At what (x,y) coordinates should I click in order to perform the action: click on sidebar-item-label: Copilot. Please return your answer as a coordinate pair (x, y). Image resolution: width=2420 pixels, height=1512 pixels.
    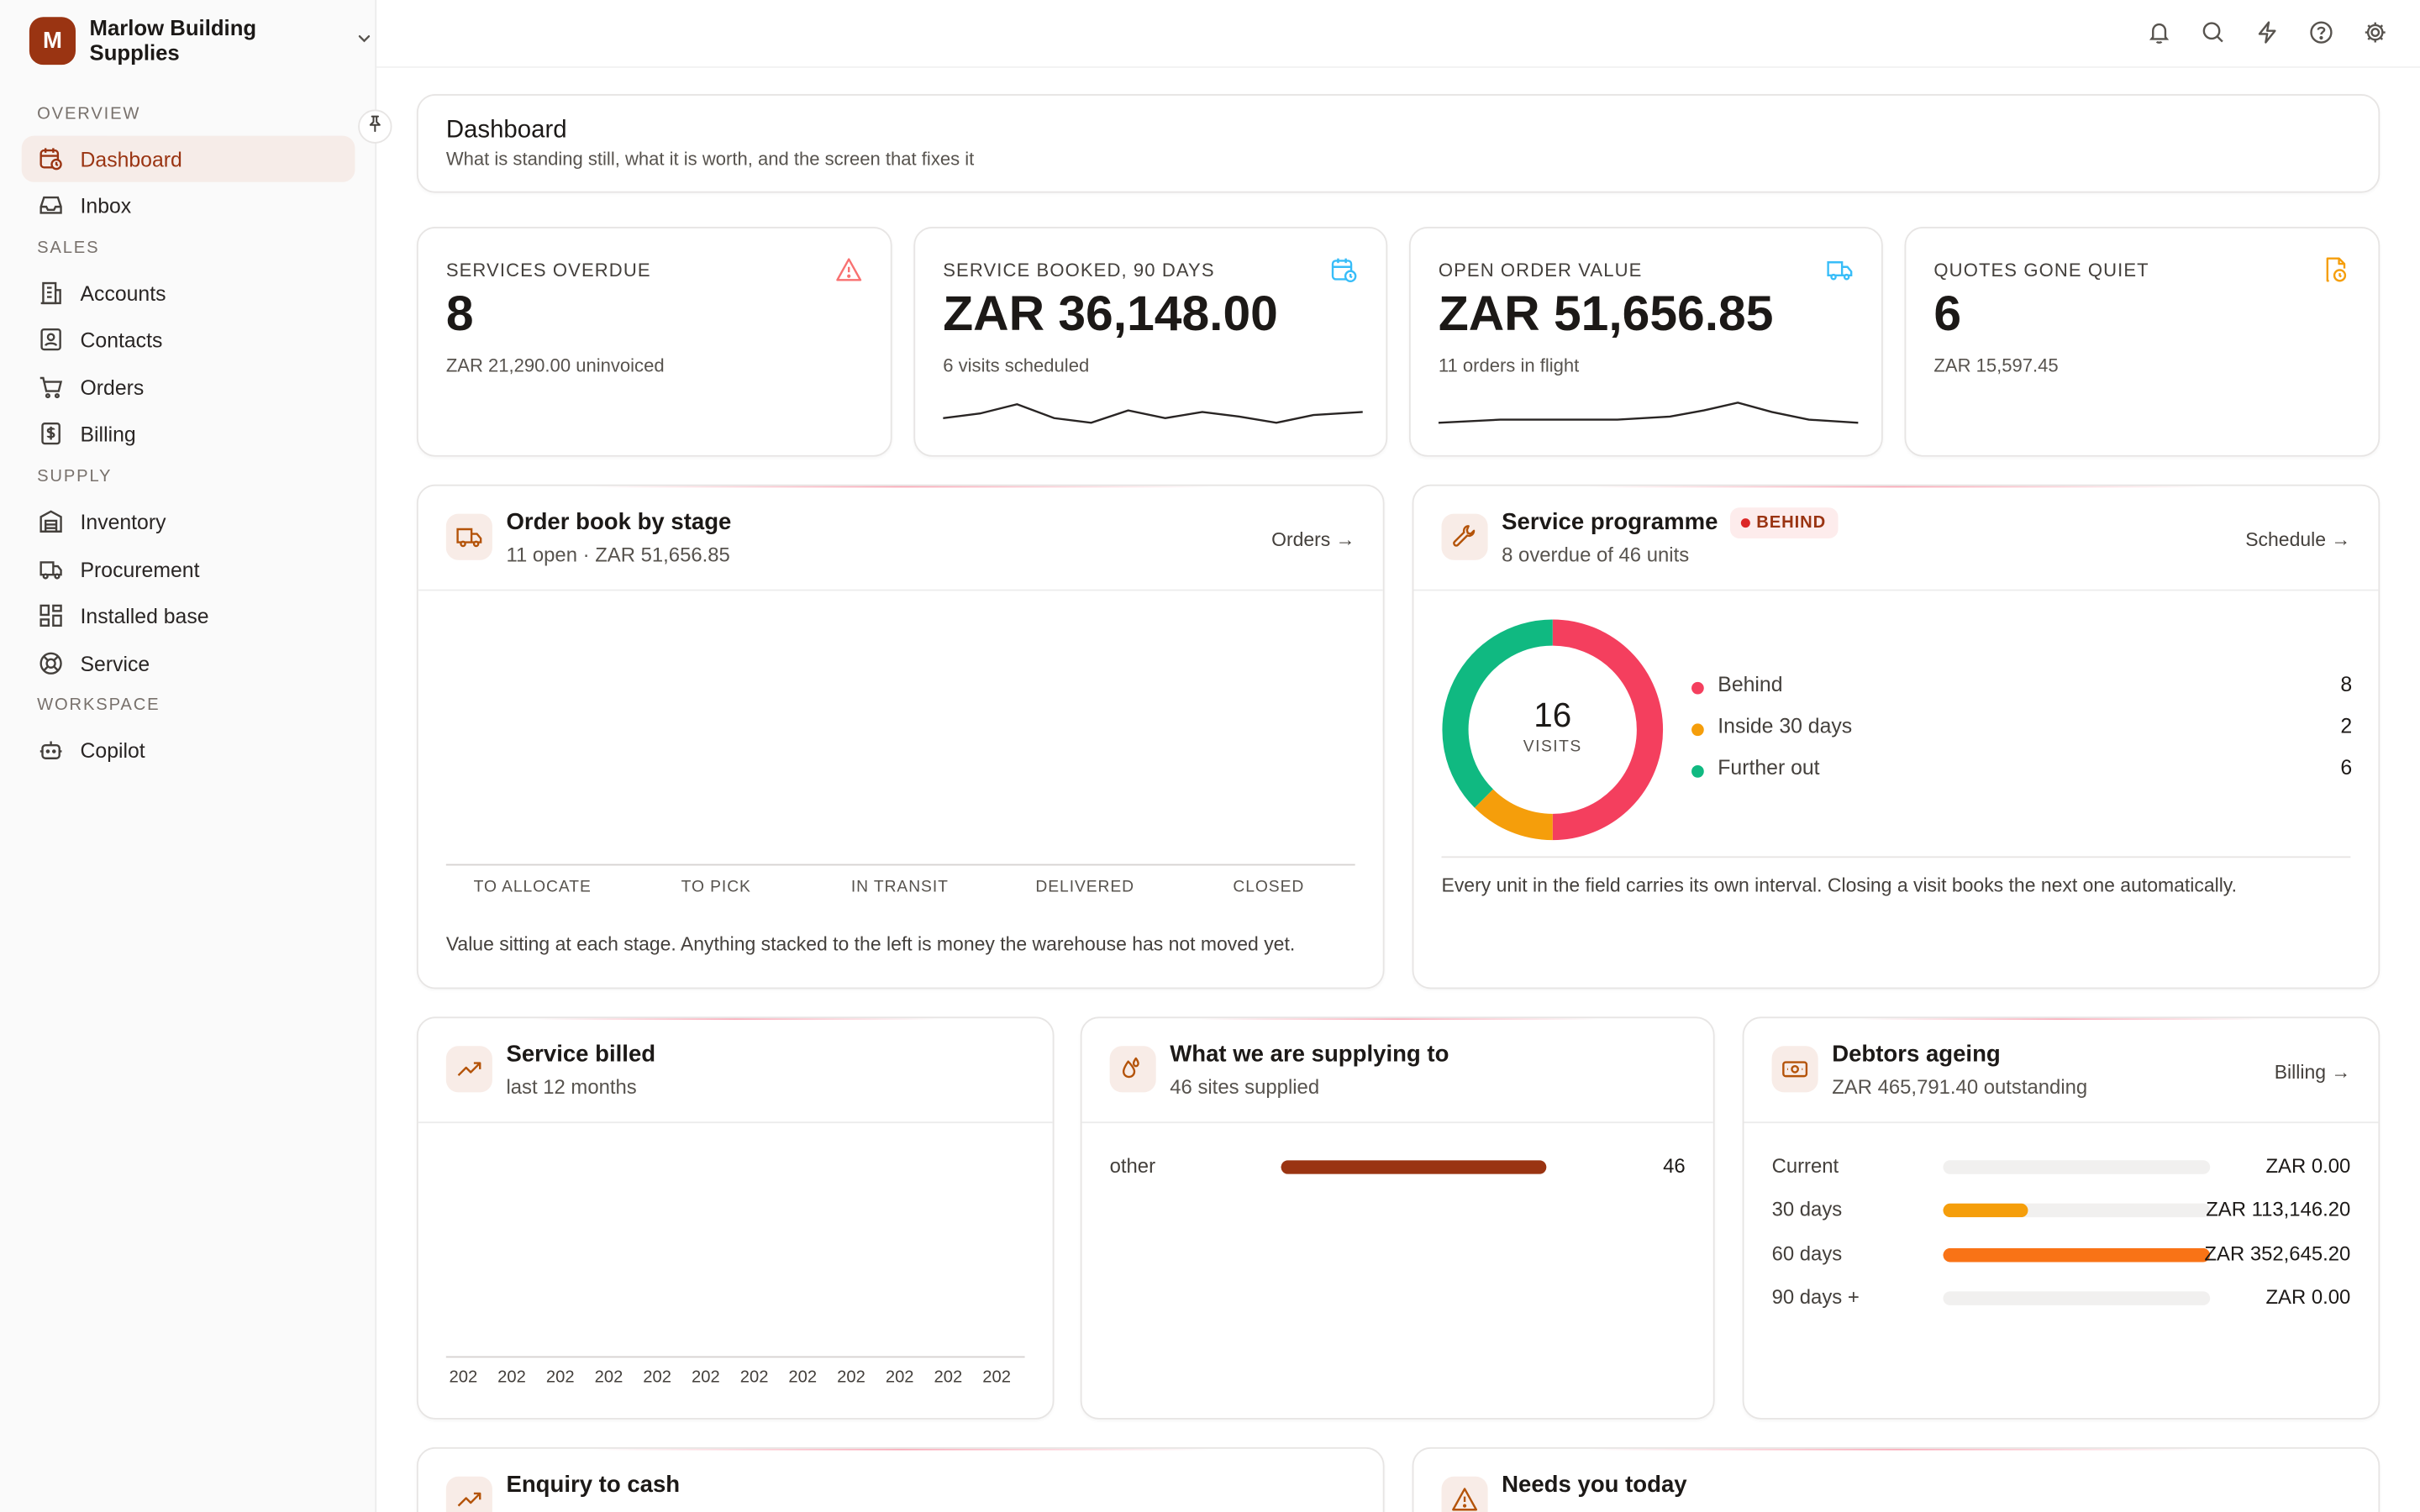
    Looking at the image, I should click on (113, 750).